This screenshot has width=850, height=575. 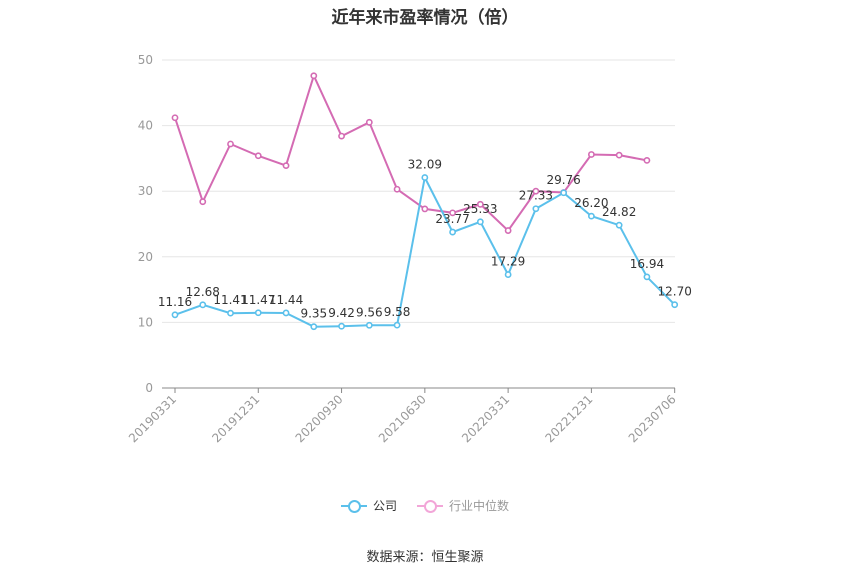 What do you see at coordinates (152, 418) in the screenshot?
I see `x-tick-label: 20190331` at bounding box center [152, 418].